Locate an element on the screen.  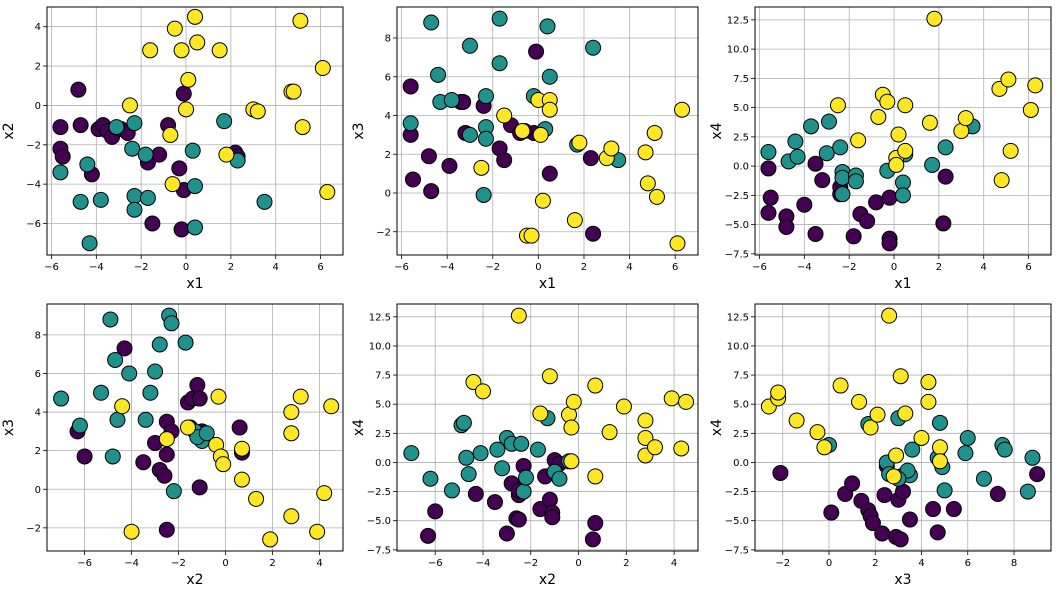
points-layer is located at coordinates (902, 131).